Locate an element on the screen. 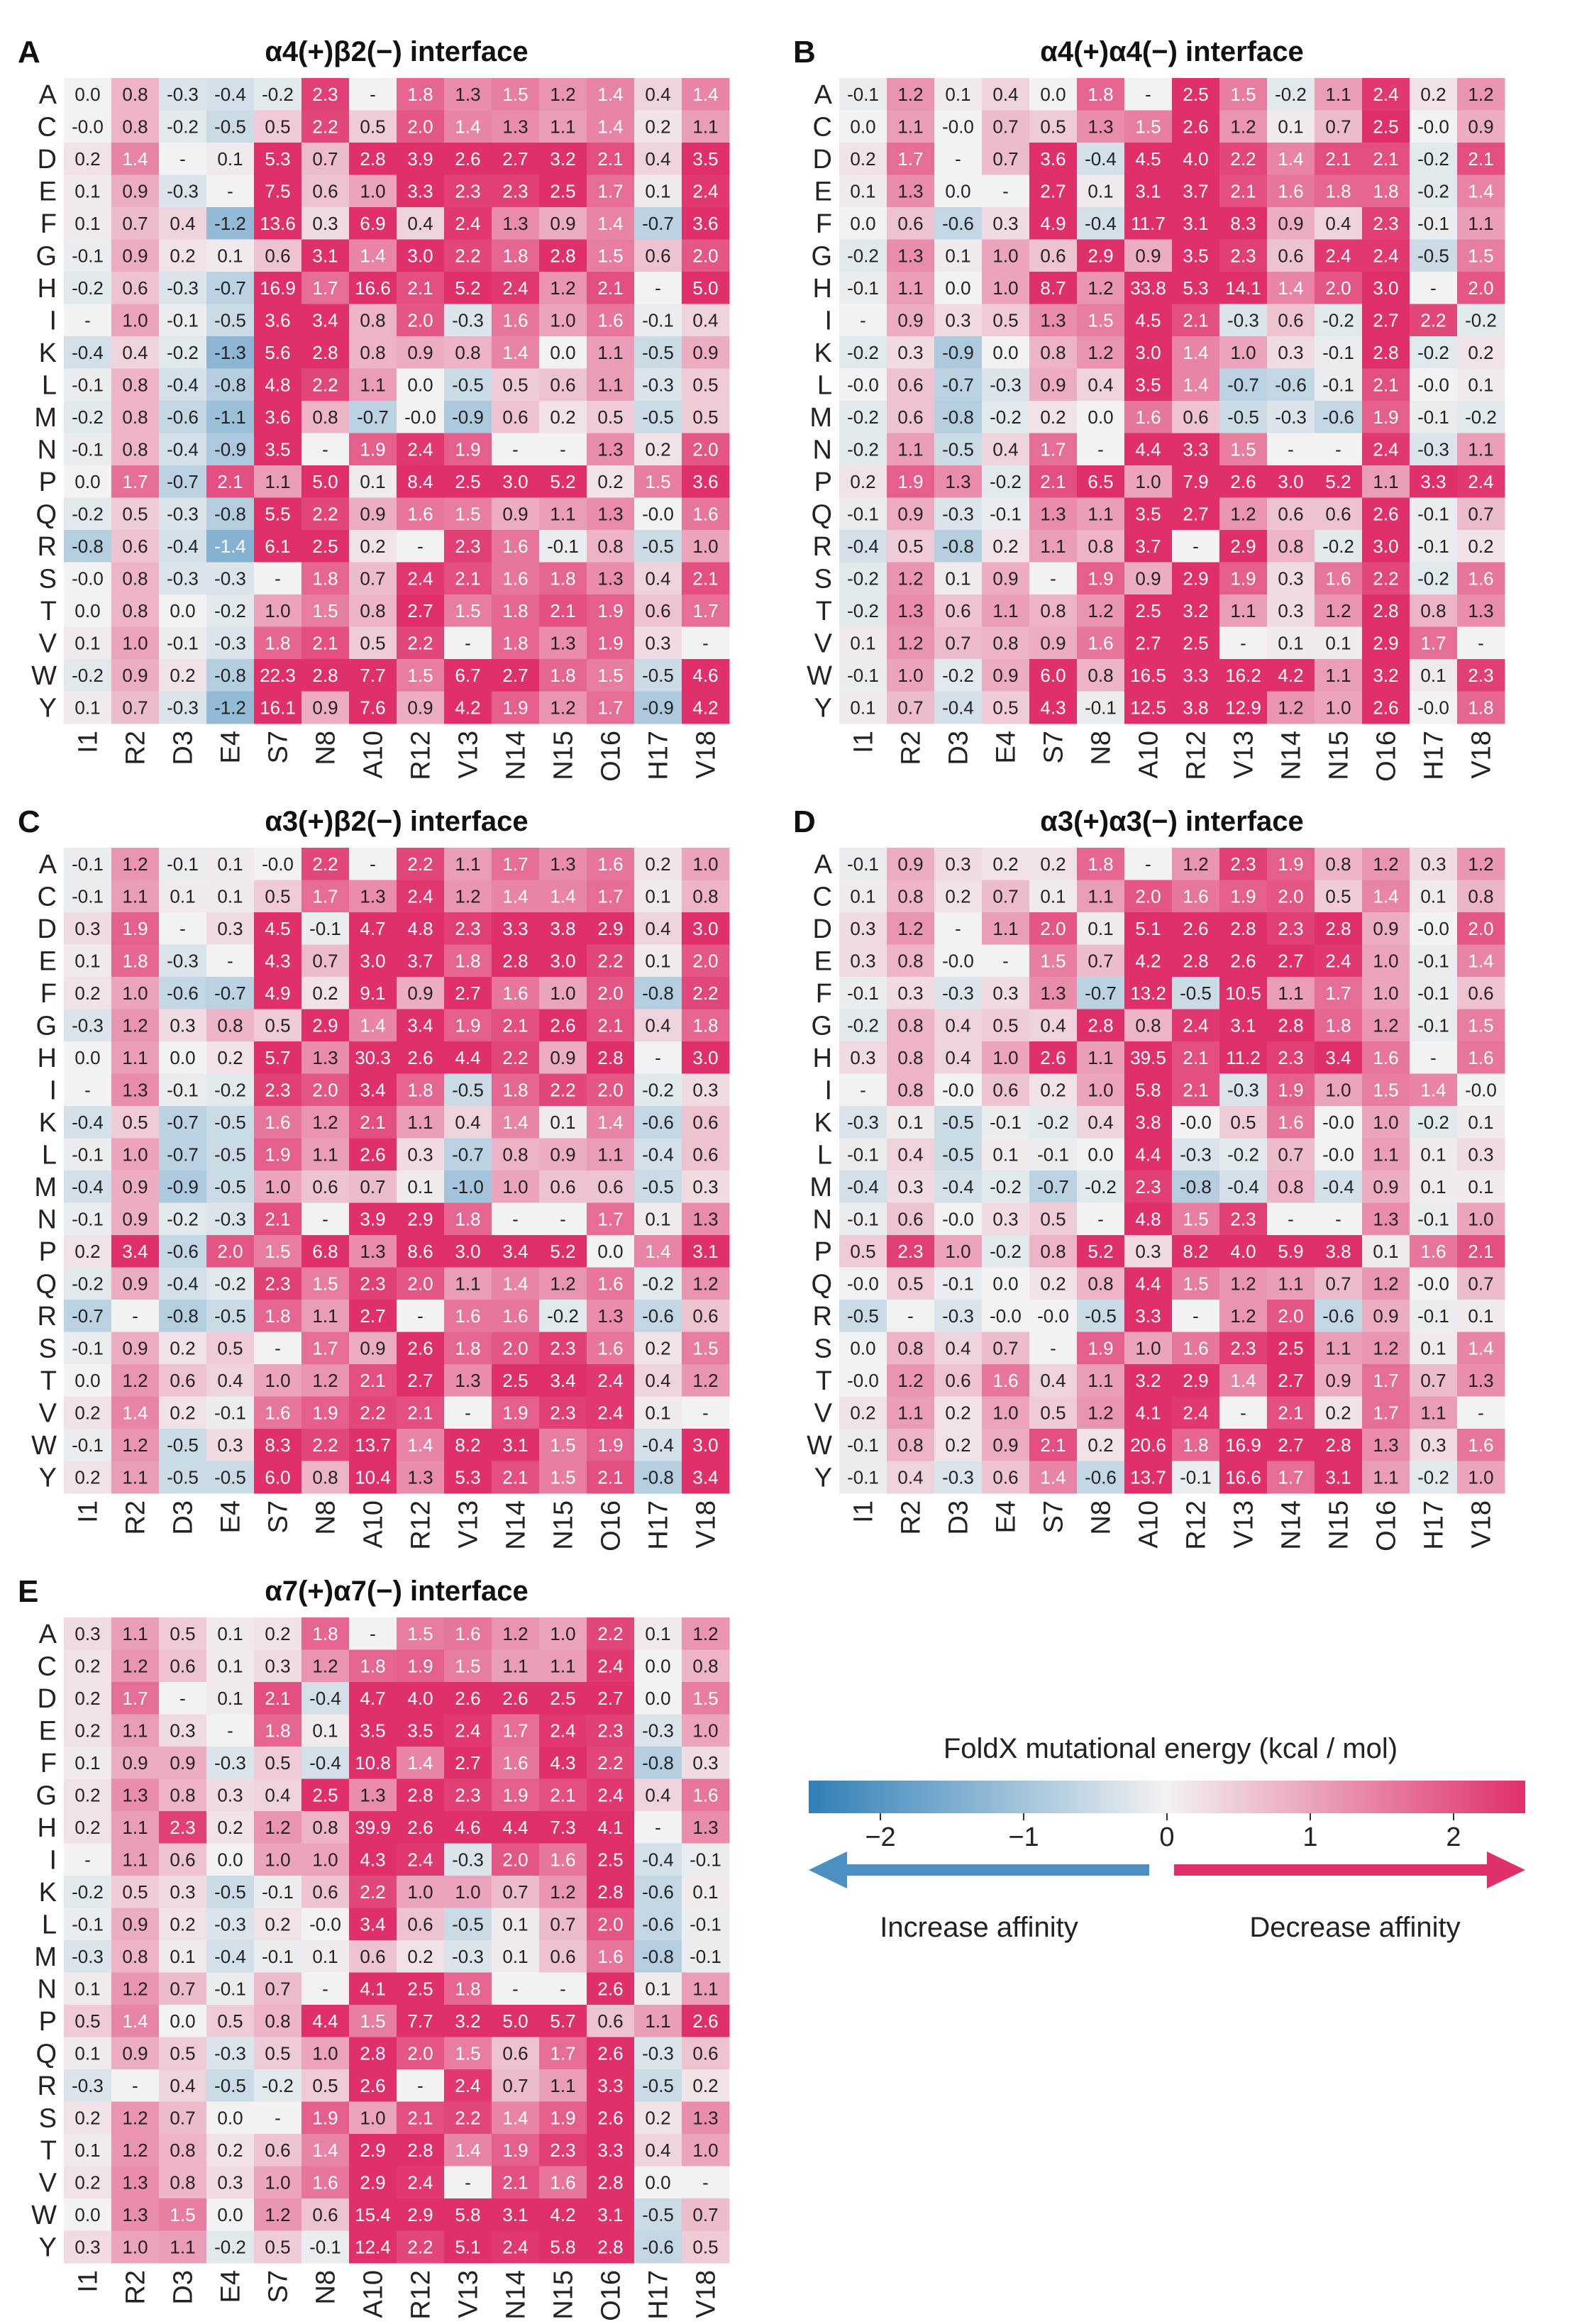 This screenshot has width=1577, height=2324. row-label: H is located at coordinates (47, 1828).